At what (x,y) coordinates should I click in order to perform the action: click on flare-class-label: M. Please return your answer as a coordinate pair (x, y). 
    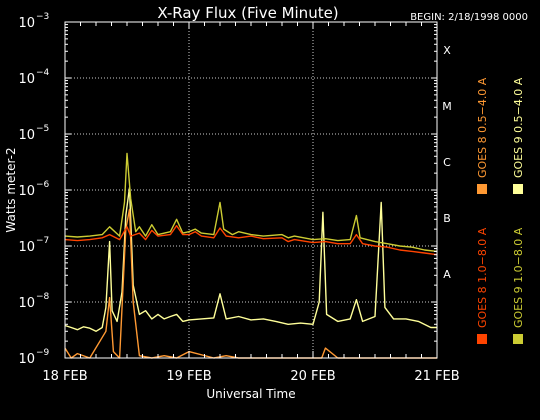
    Looking at the image, I should click on (447, 106).